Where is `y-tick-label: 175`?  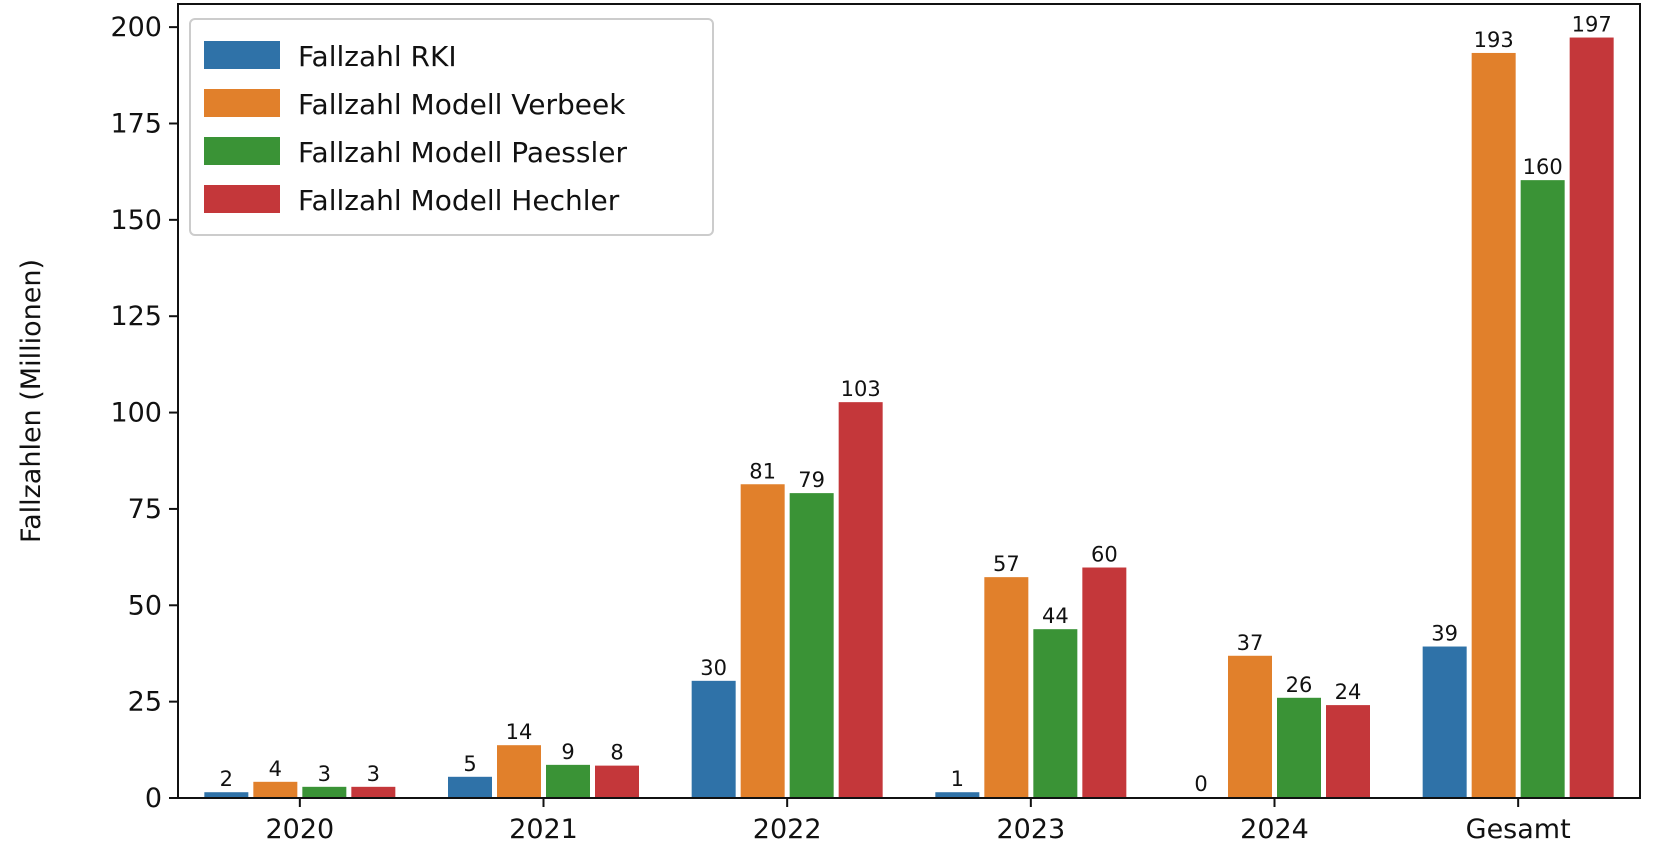 y-tick-label: 175 is located at coordinates (136, 123).